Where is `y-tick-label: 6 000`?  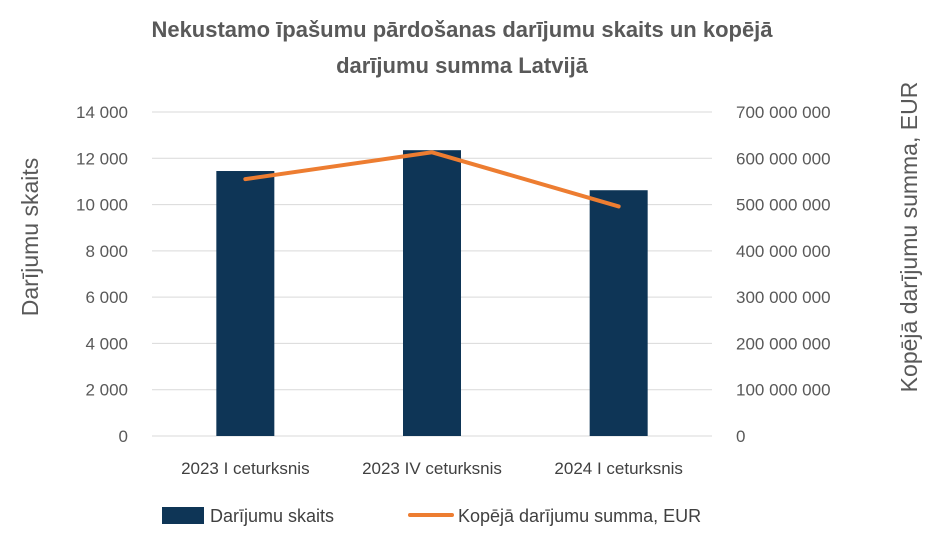 y-tick-label: 6 000 is located at coordinates (106, 297).